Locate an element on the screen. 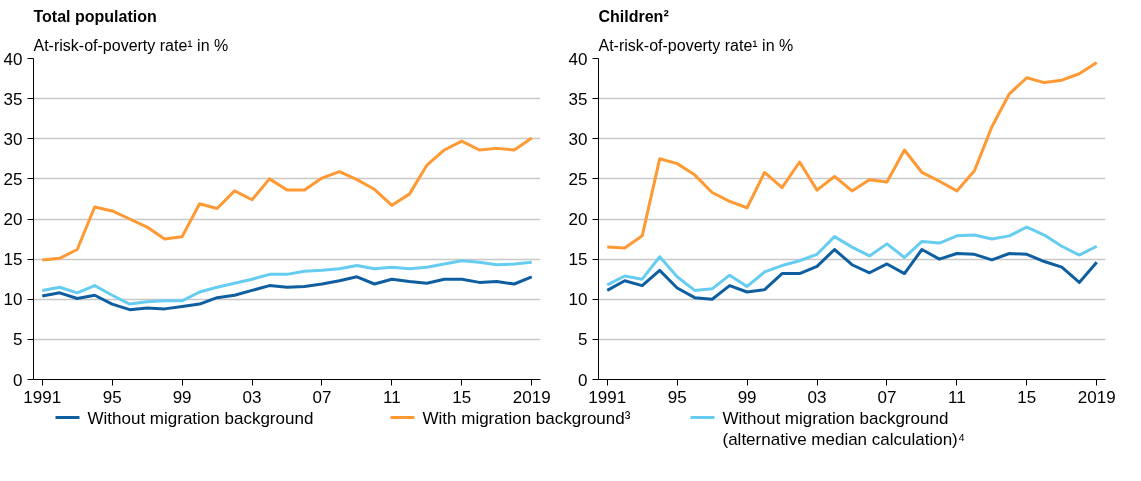 The width and height of the screenshot is (1141, 481). legend-label: With migration background³ is located at coordinates (526, 418).